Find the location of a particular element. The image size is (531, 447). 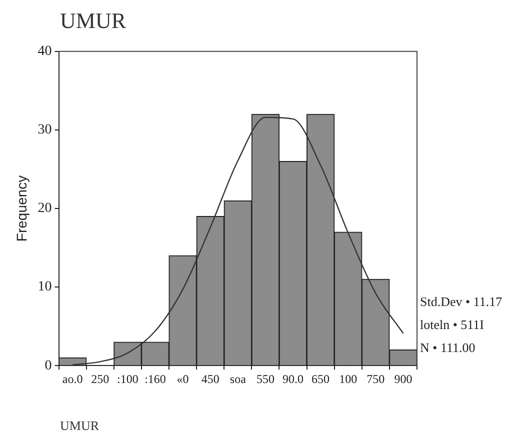

y-tick-label: 0 is located at coordinates (48, 366).